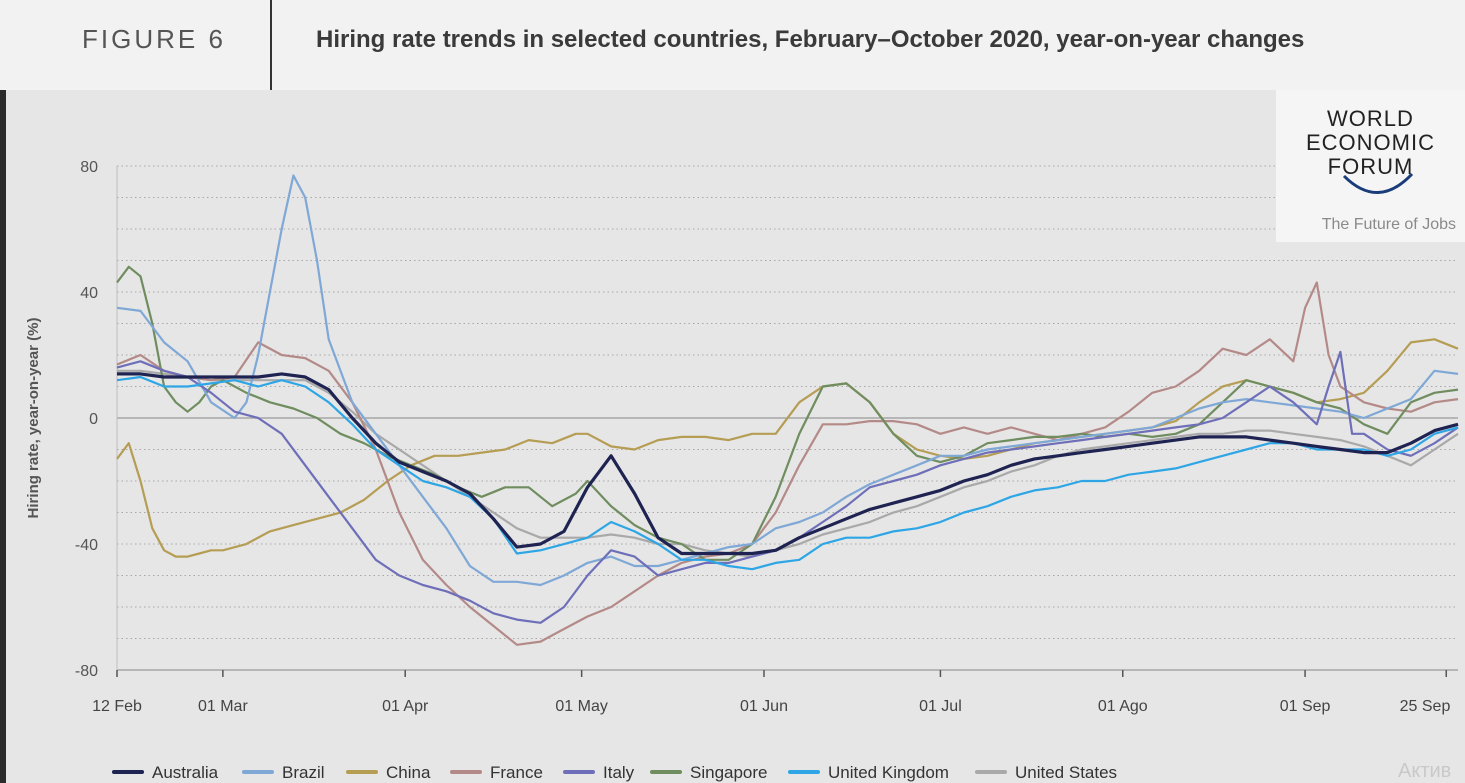 This screenshot has width=1465, height=783. Describe the element at coordinates (154, 39) in the screenshot. I see `figure-label: FIGURE 6` at that location.